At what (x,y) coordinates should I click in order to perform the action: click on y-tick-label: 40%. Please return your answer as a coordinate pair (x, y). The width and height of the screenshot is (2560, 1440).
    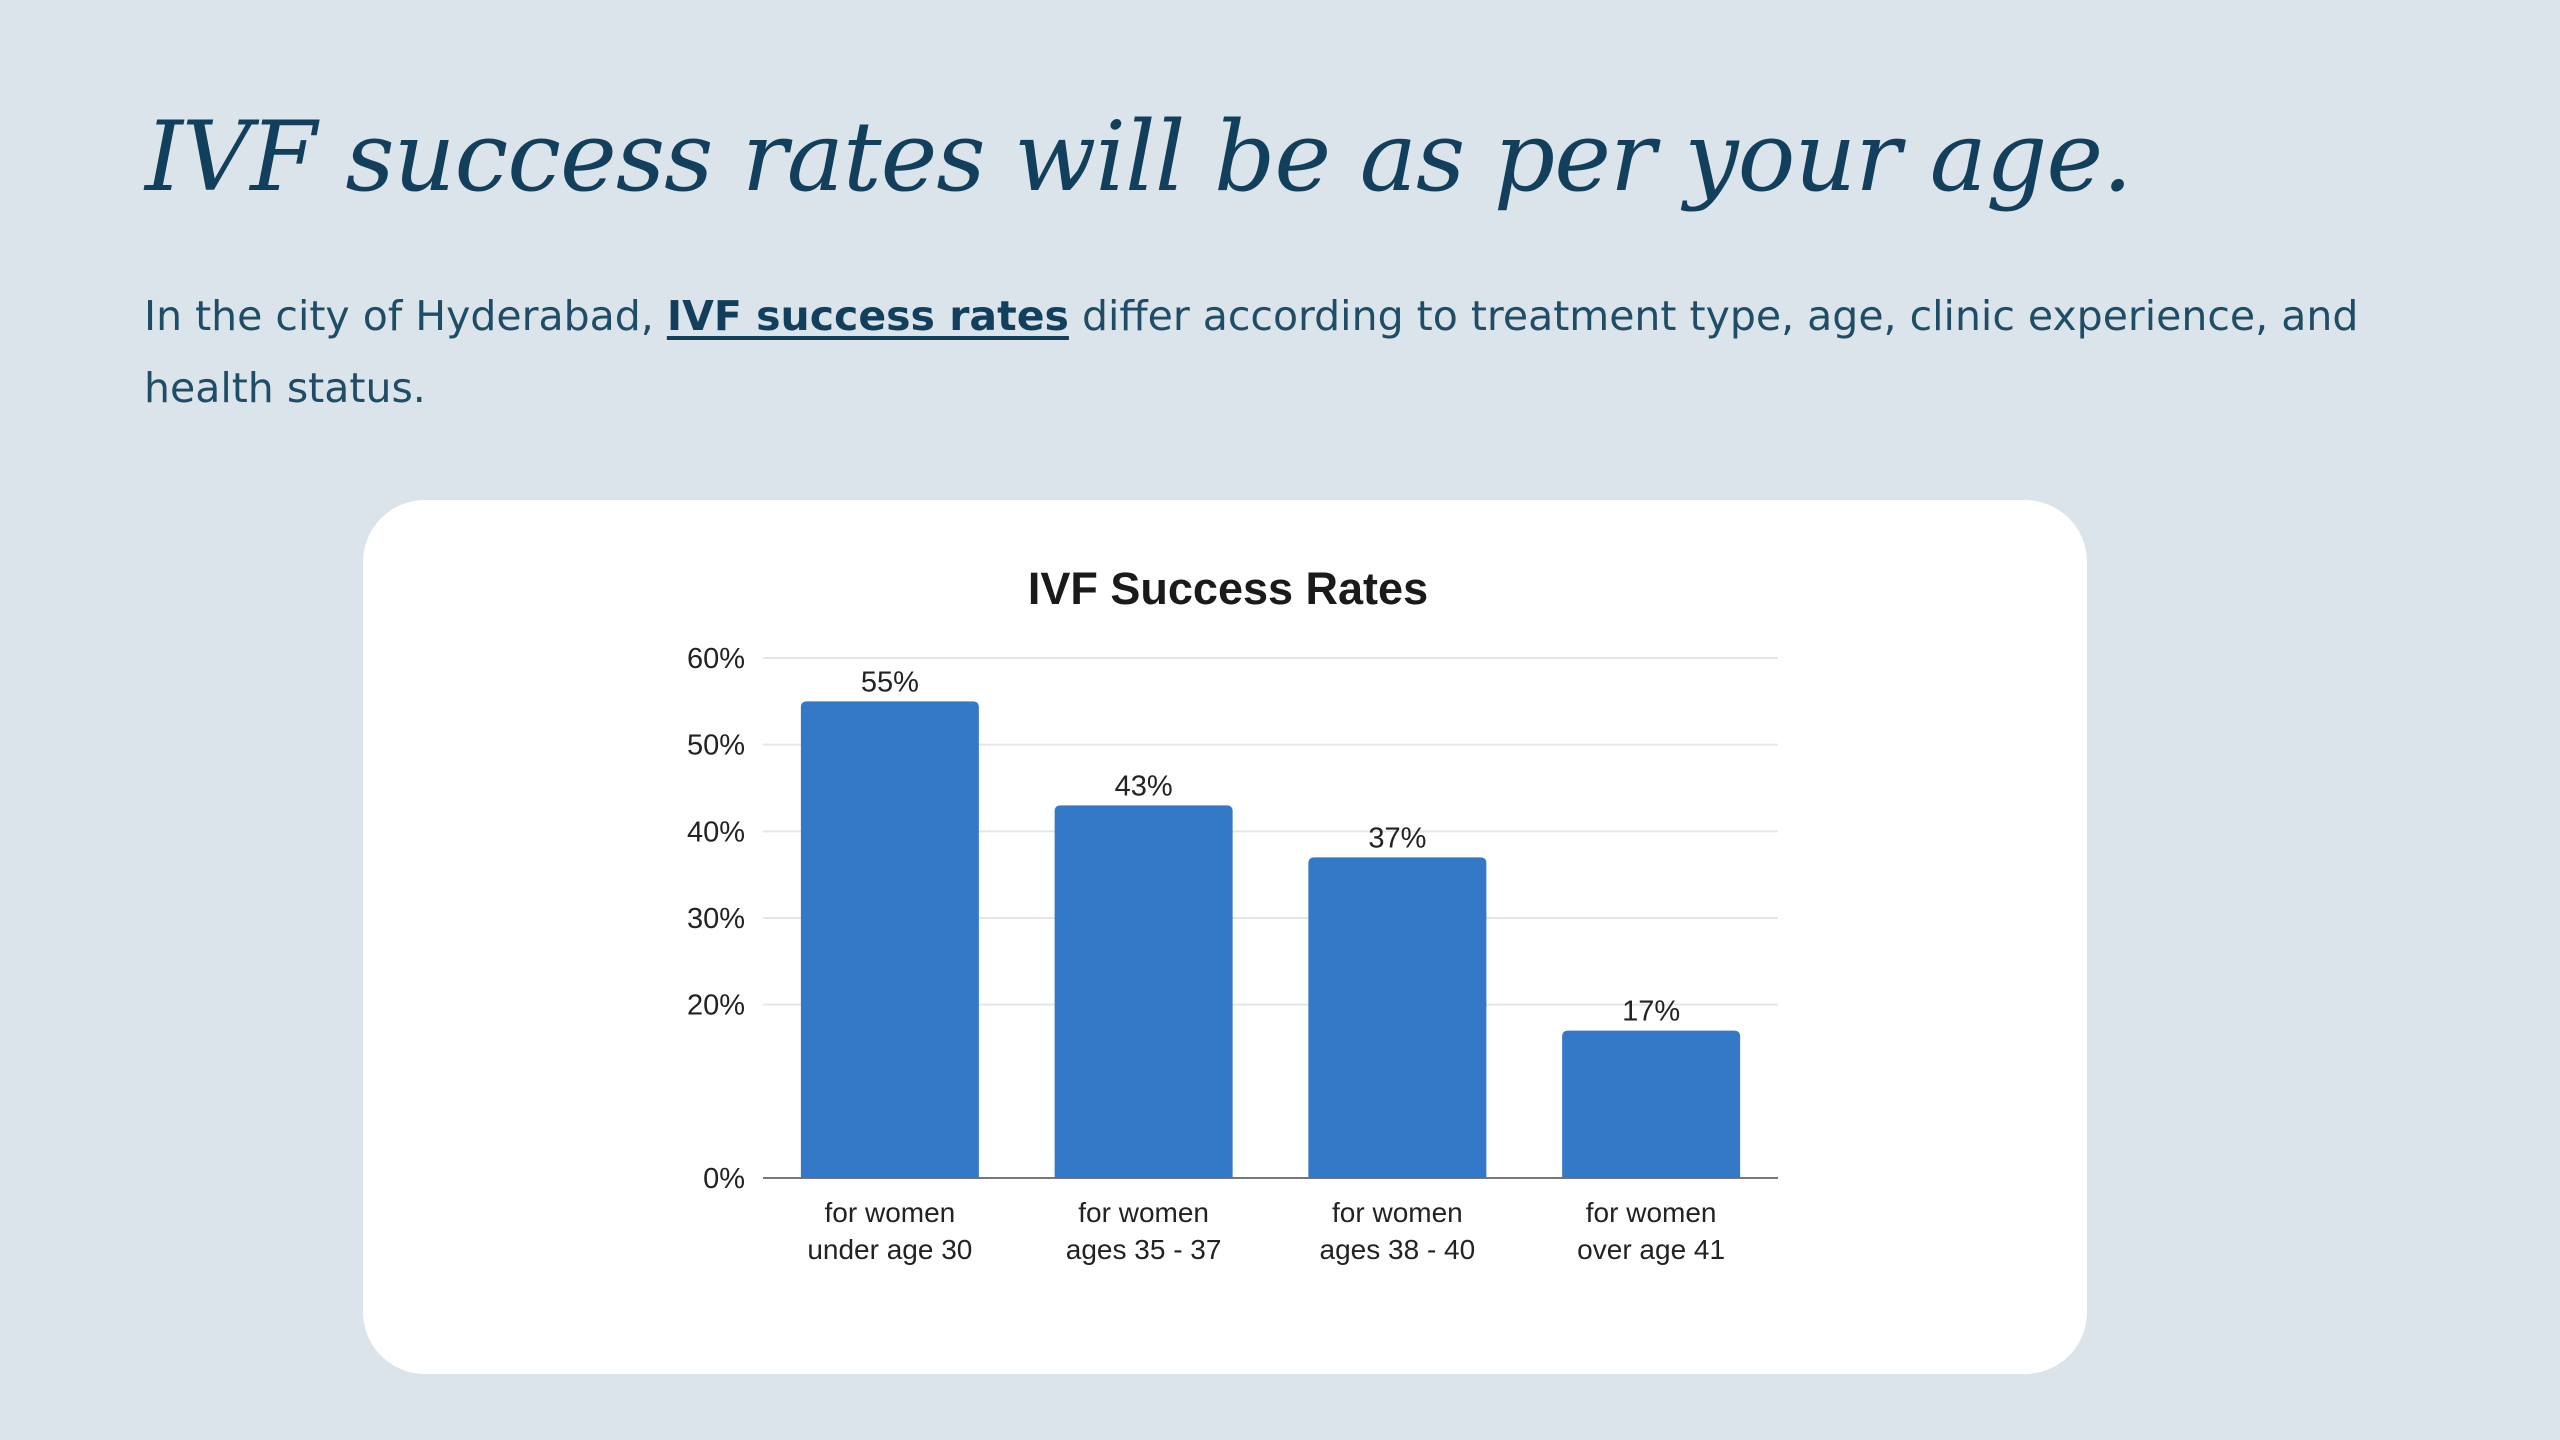
    Looking at the image, I should click on (716, 832).